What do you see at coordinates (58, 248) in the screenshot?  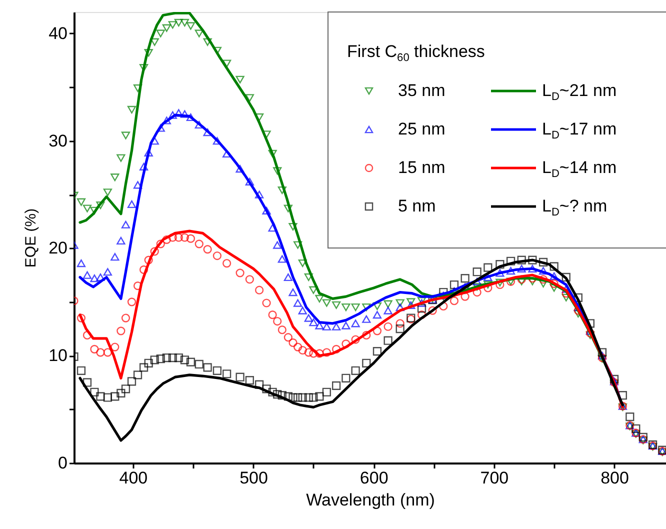 I see `y-tick-label: 20` at bounding box center [58, 248].